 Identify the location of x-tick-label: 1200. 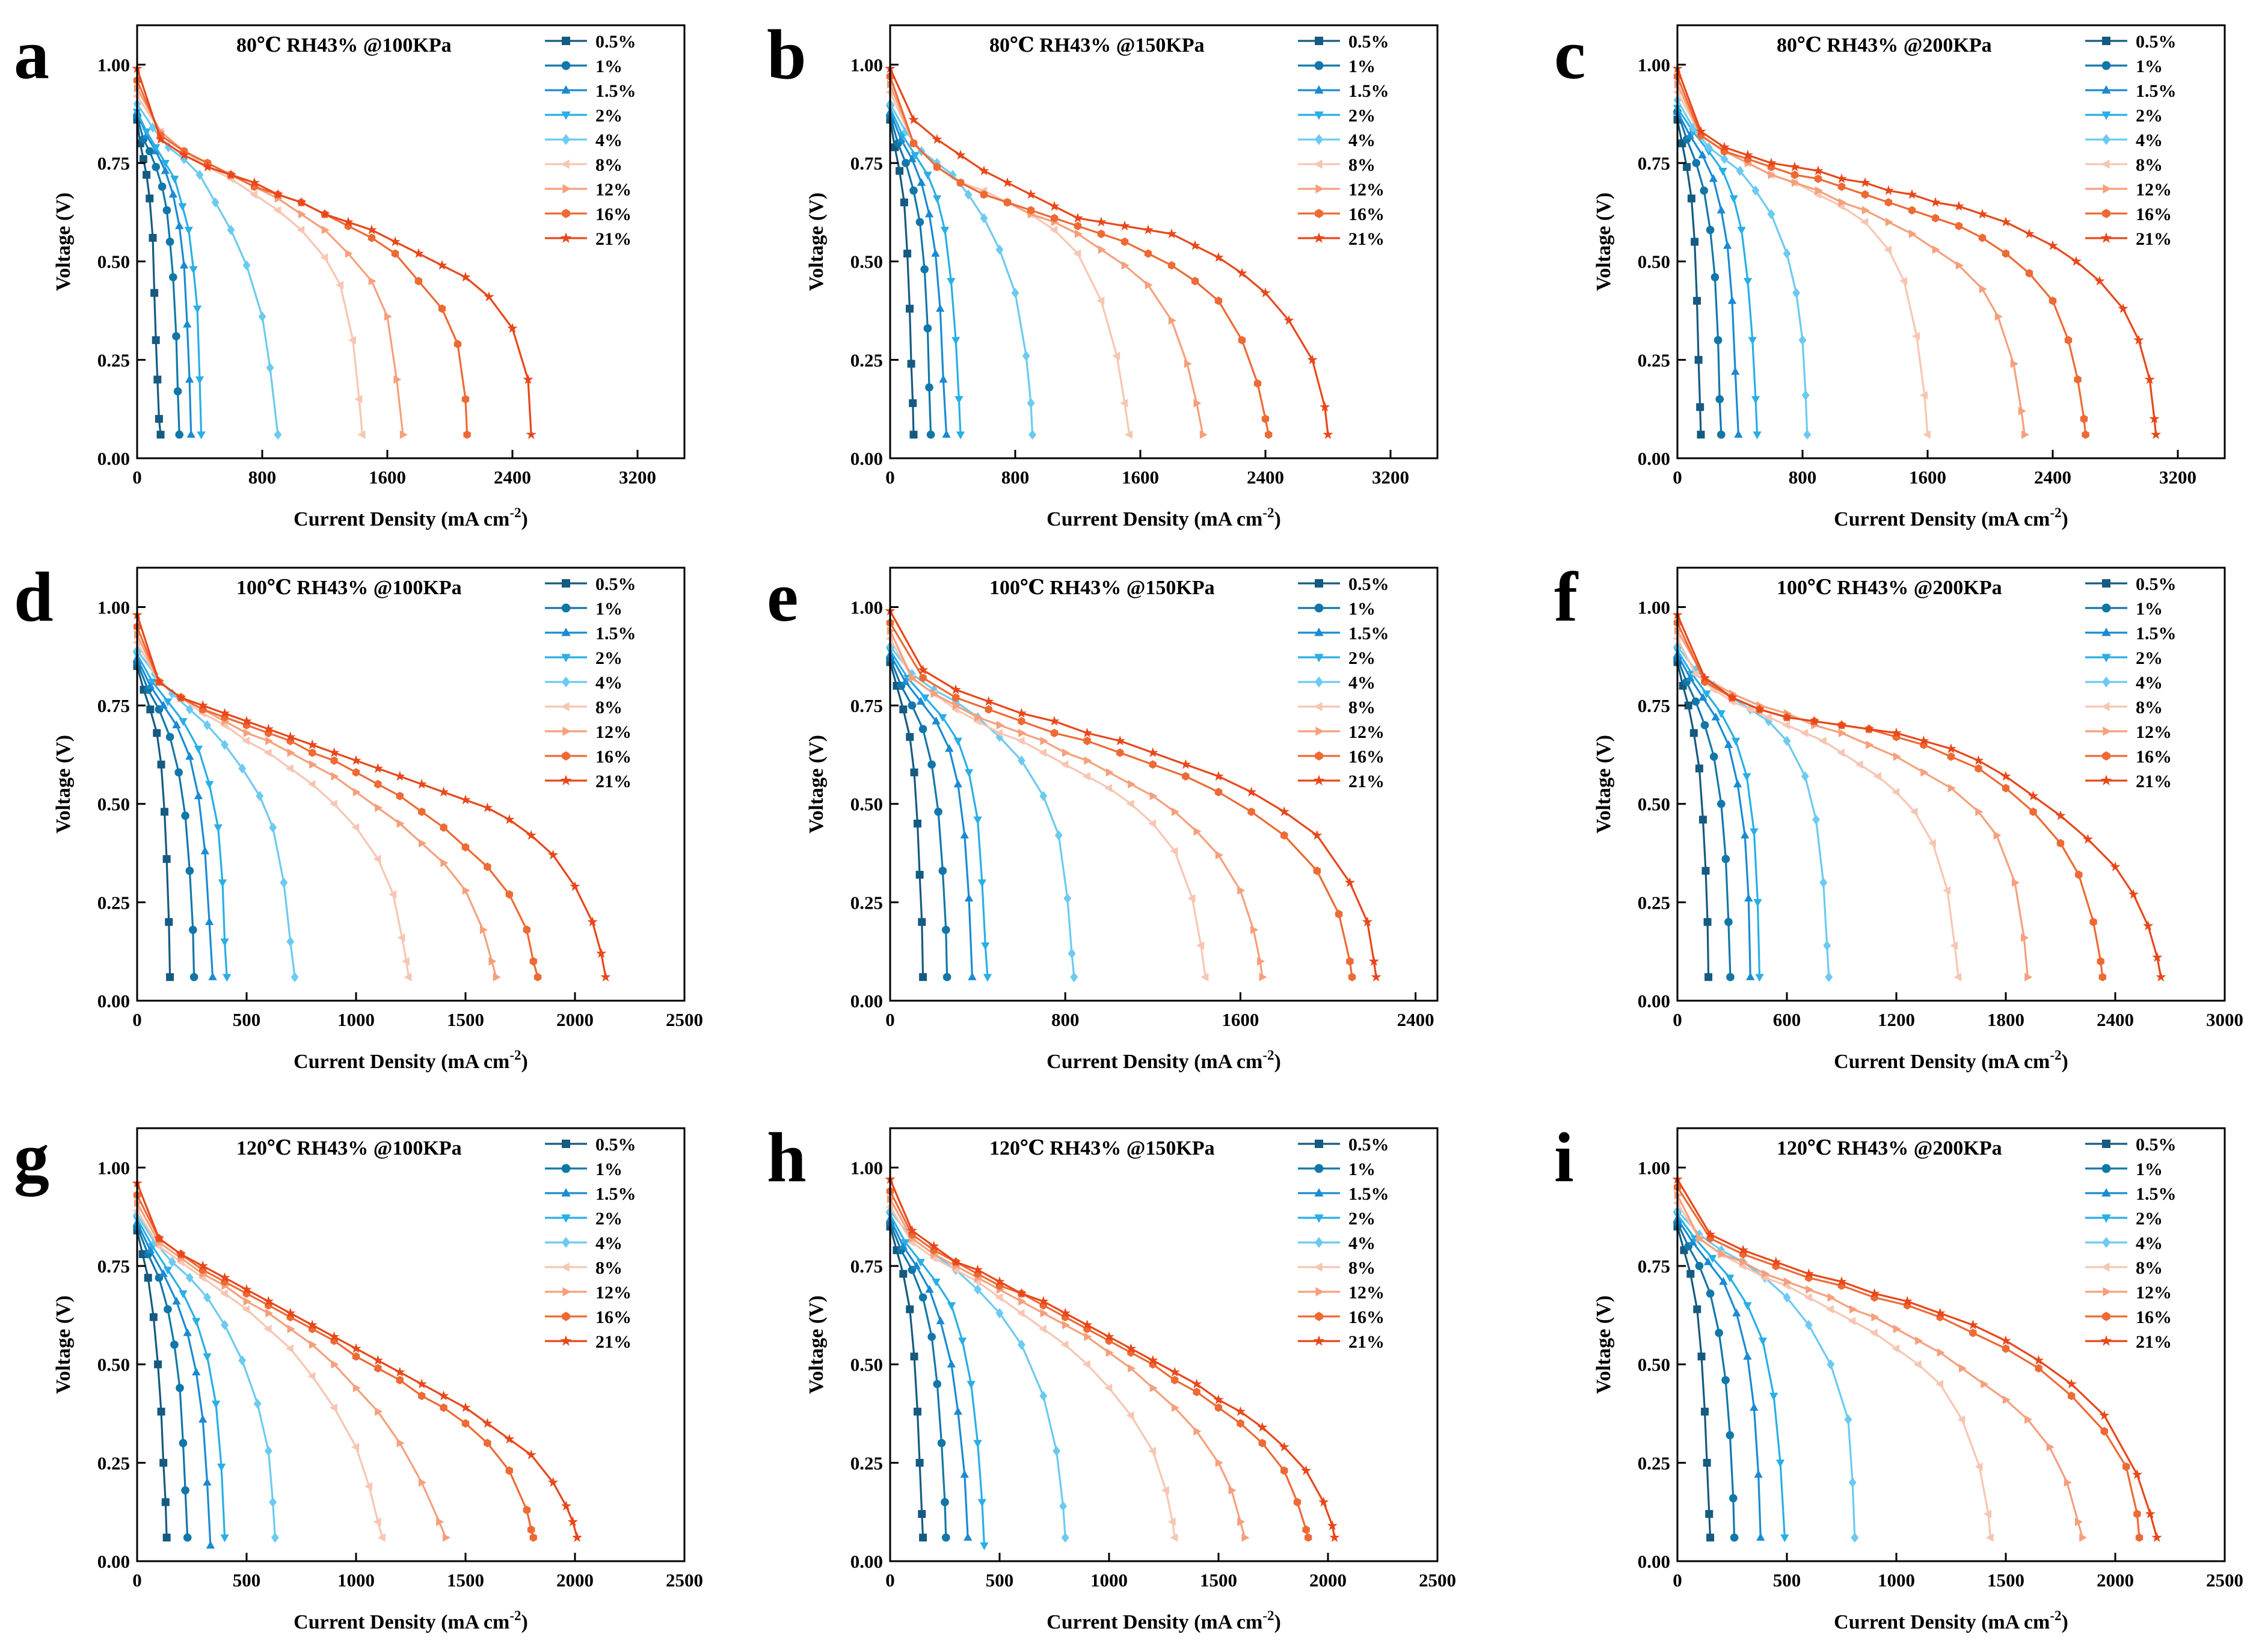
(1896, 1019).